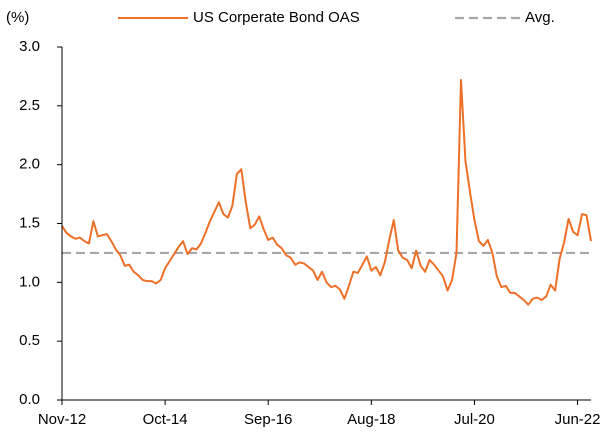 This screenshot has width=602, height=432. I want to click on y-tick-label: 3.0, so click(29, 46).